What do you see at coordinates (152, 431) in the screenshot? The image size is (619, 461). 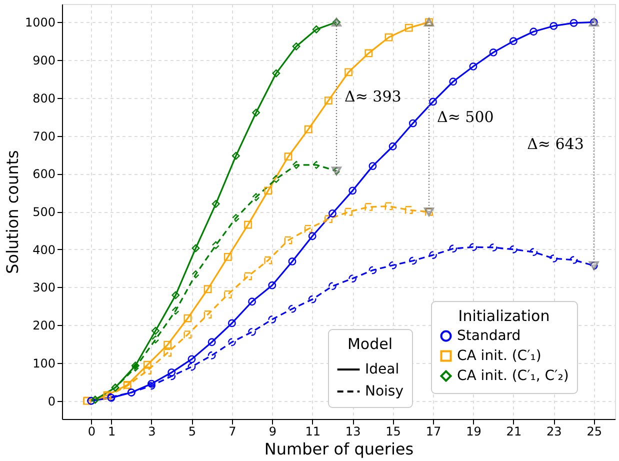 I see `x-tick-label: 3` at bounding box center [152, 431].